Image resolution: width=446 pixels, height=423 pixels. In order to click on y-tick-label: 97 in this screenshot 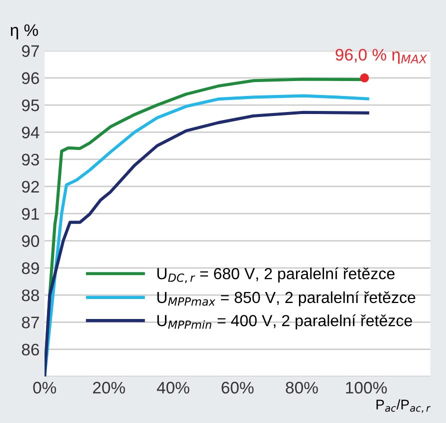, I will do `click(30, 51)`.